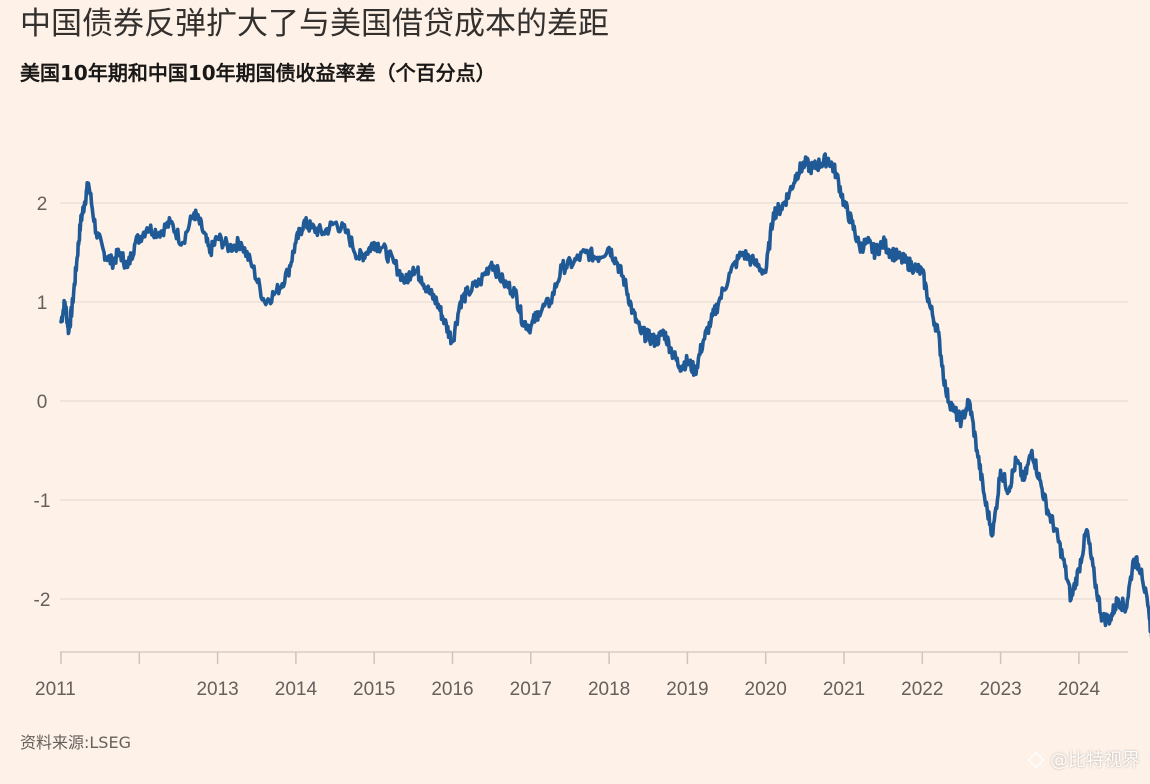 The height and width of the screenshot is (784, 1150). Describe the element at coordinates (42, 303) in the screenshot. I see `y-tick-label: 1` at that location.